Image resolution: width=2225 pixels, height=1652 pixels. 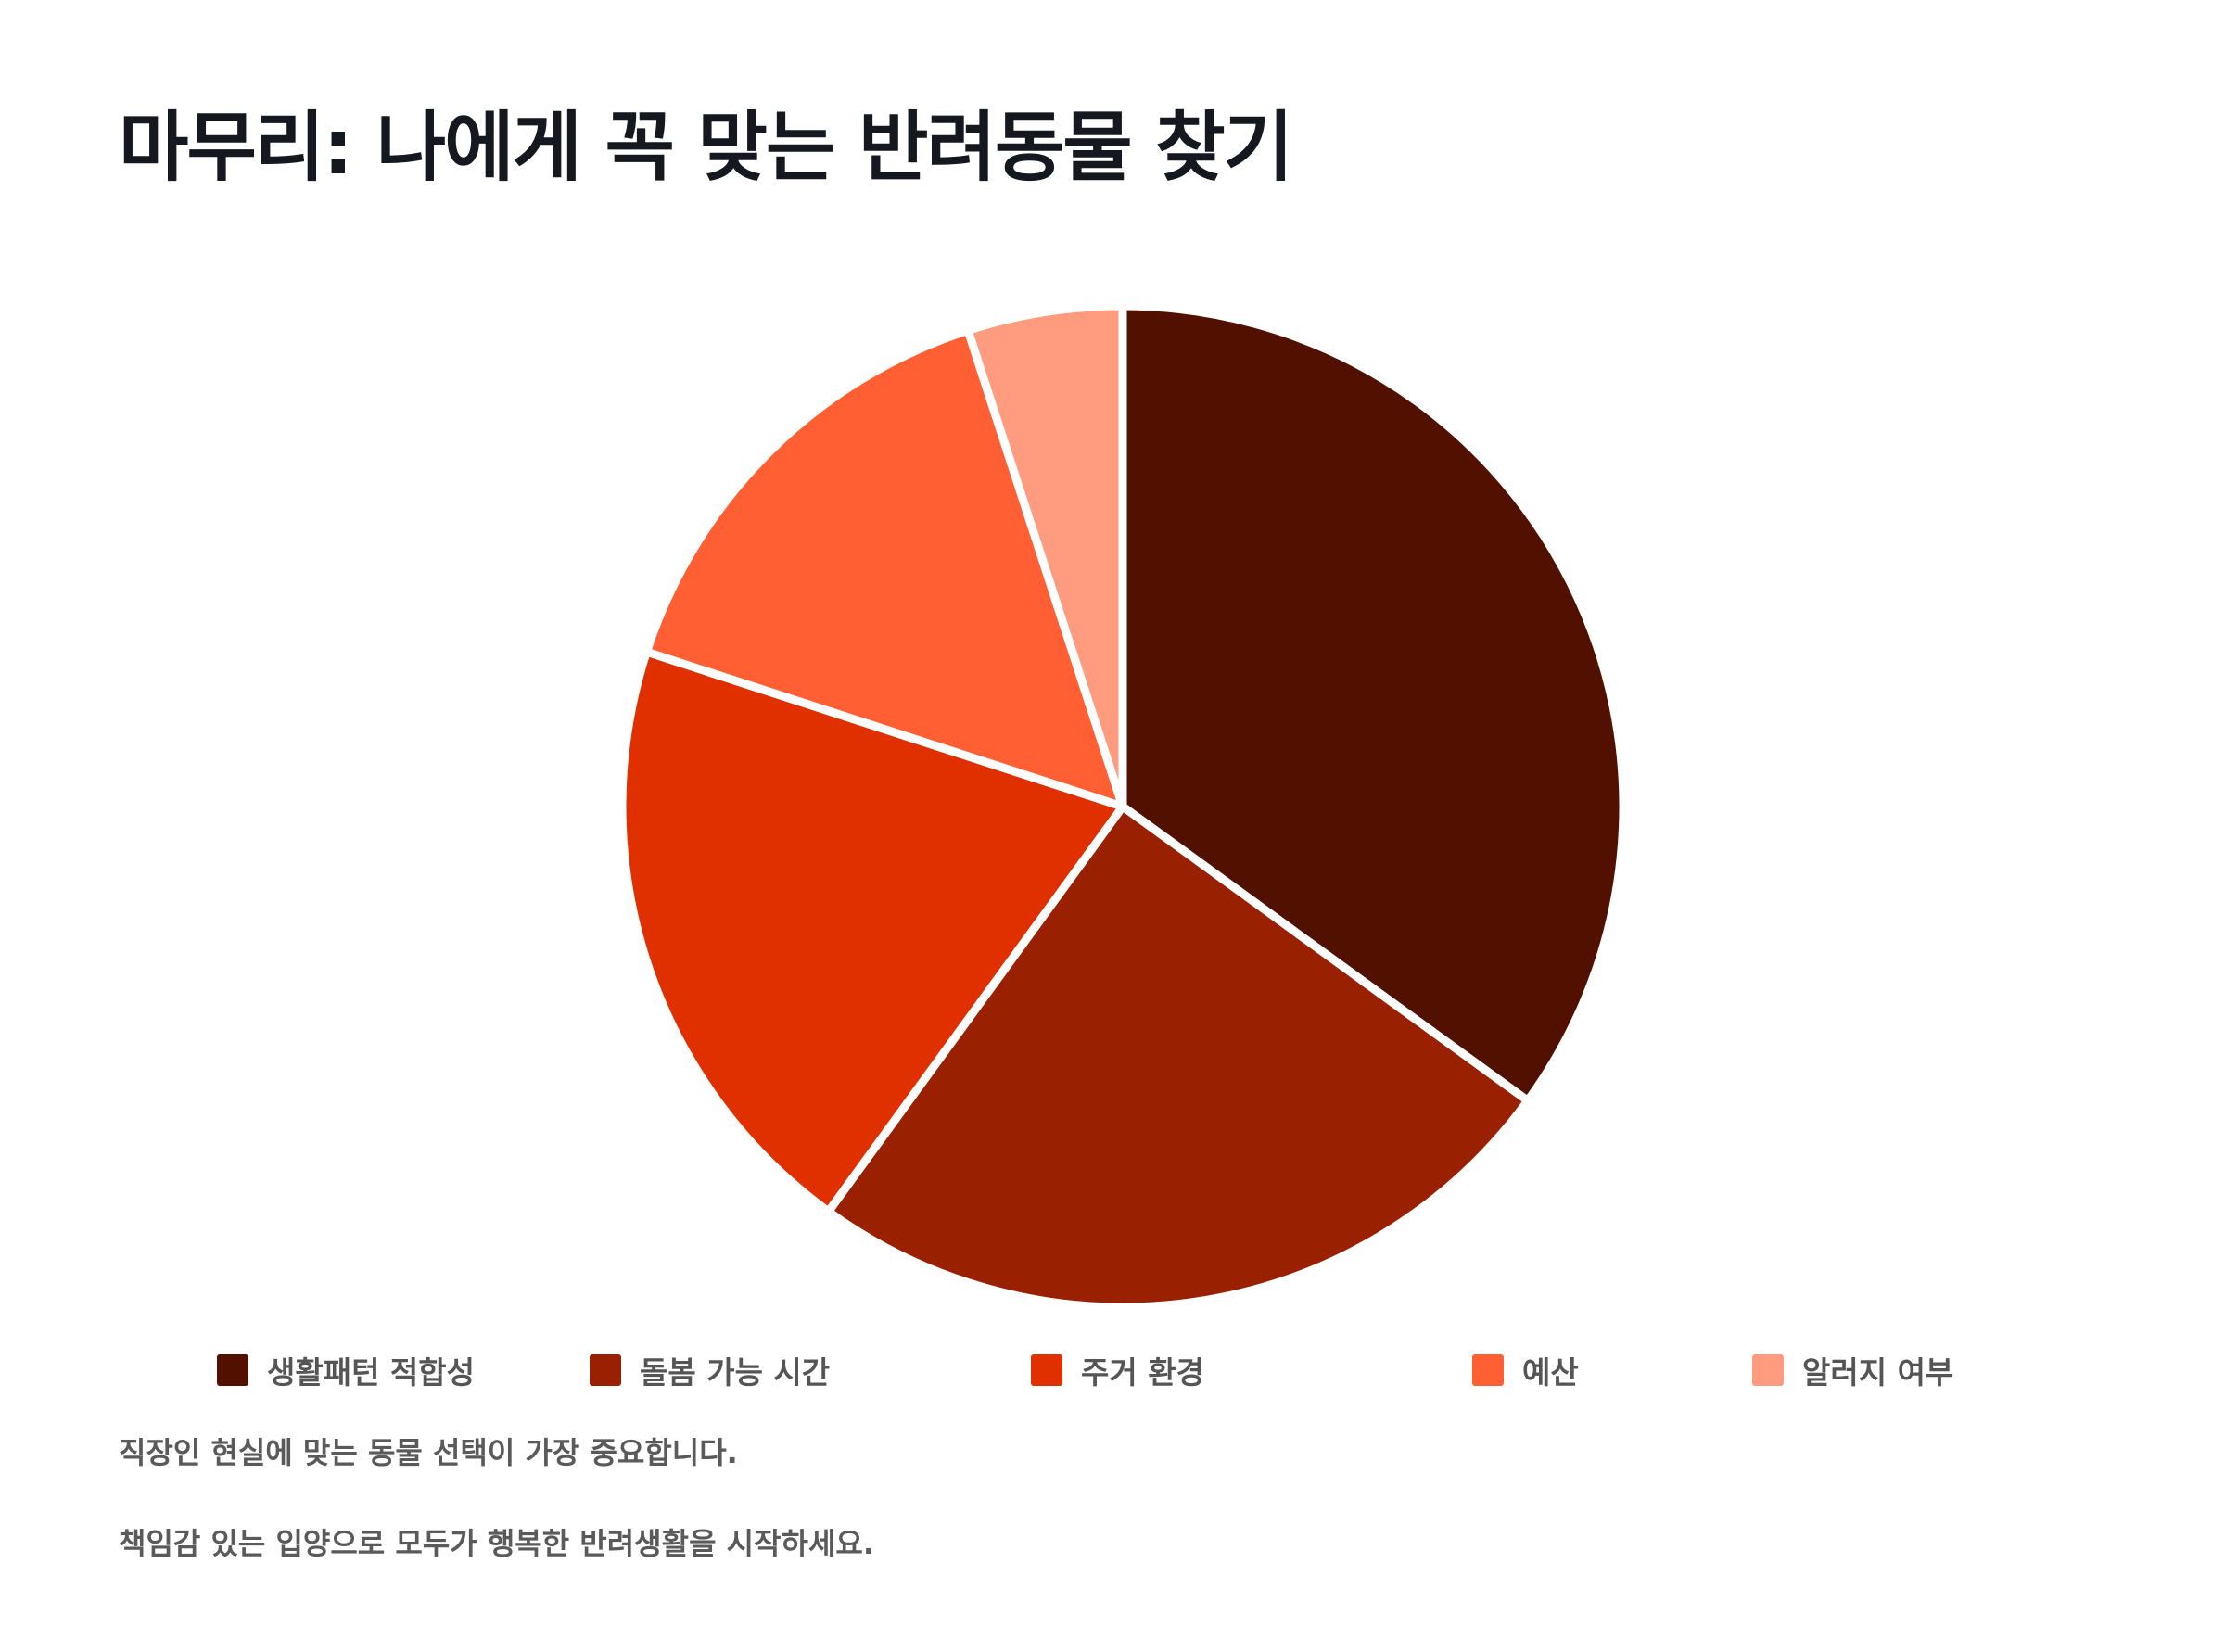 What do you see at coordinates (428, 1452) in the screenshot?
I see `footer-text-line-1: 직장인 현실에 맞는 동물 선택이 가장 중요합니다.` at bounding box center [428, 1452].